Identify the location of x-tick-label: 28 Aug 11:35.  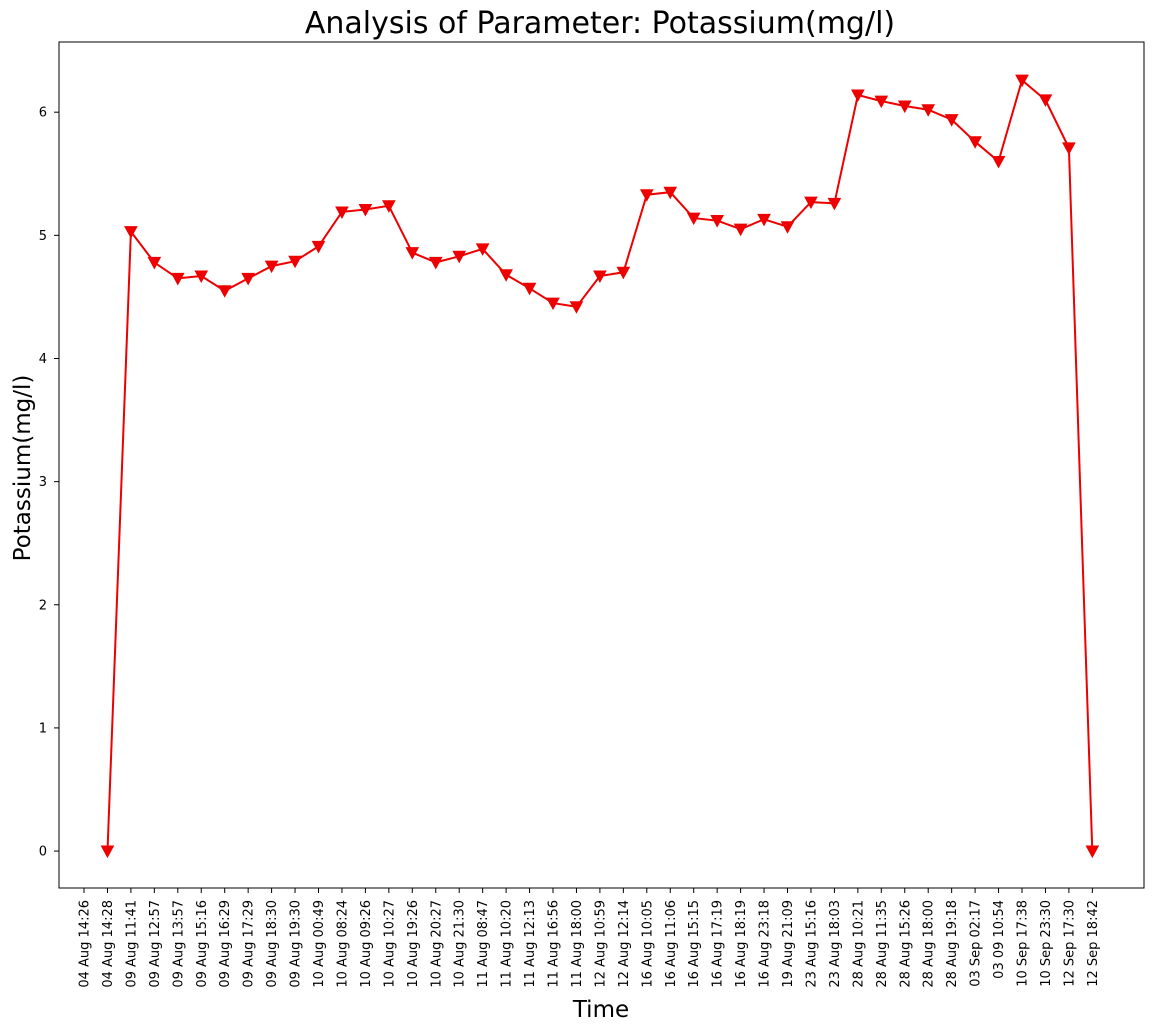
(882, 944).